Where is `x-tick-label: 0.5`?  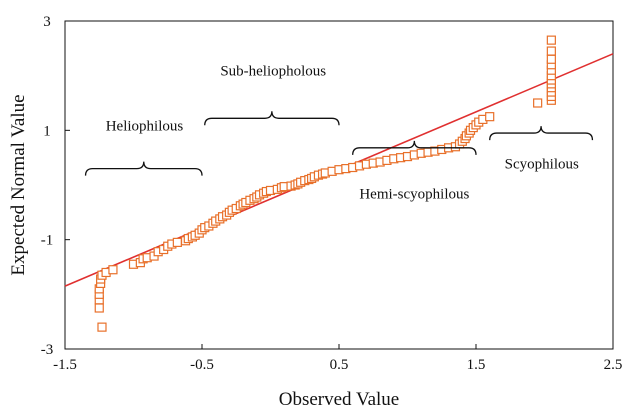 x-tick-label: 0.5 is located at coordinates (339, 365).